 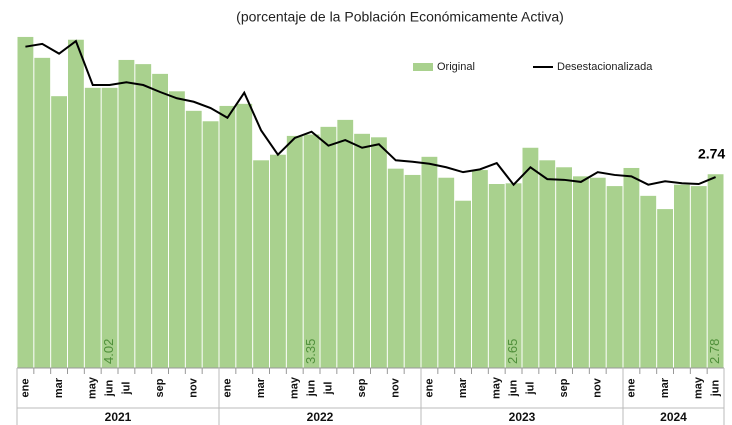 I want to click on bar-value-label: 3.35, so click(x=310, y=351).